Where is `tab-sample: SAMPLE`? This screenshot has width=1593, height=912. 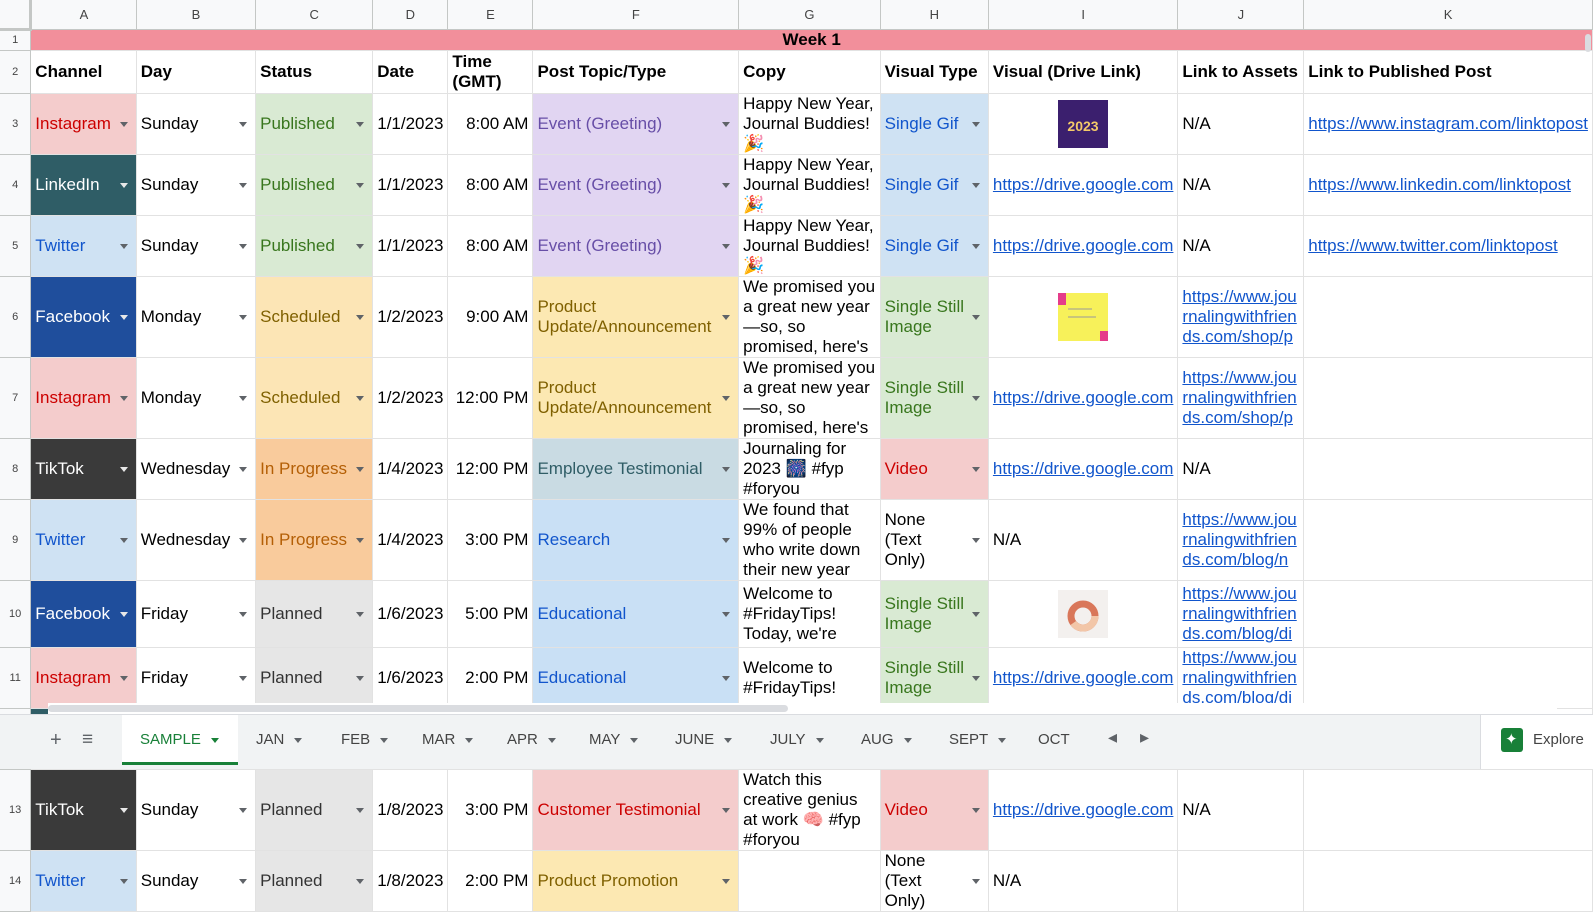 tab-sample: SAMPLE is located at coordinates (180, 740).